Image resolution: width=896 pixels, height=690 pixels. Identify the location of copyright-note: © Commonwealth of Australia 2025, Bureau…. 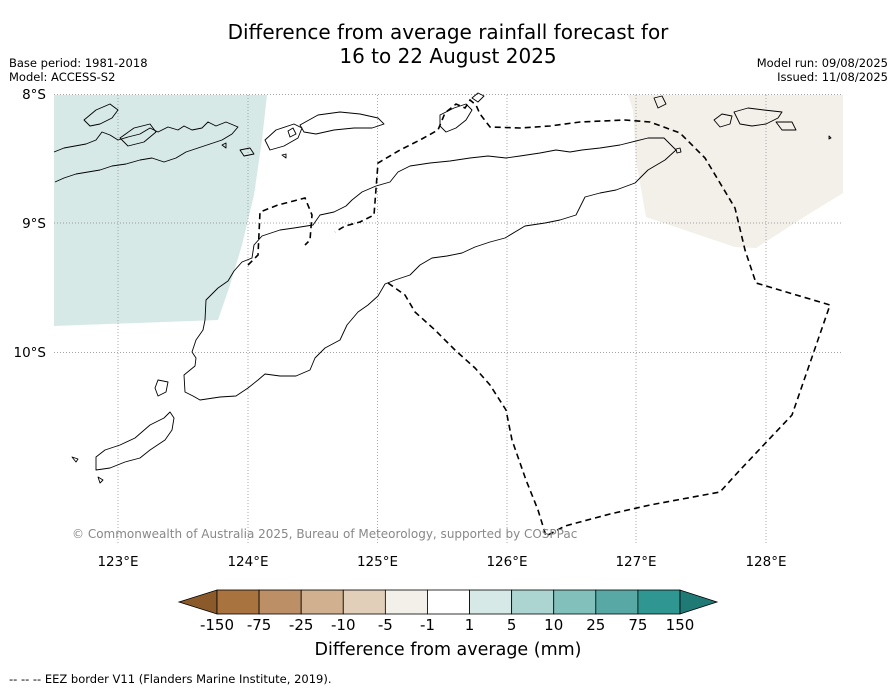
(324, 534).